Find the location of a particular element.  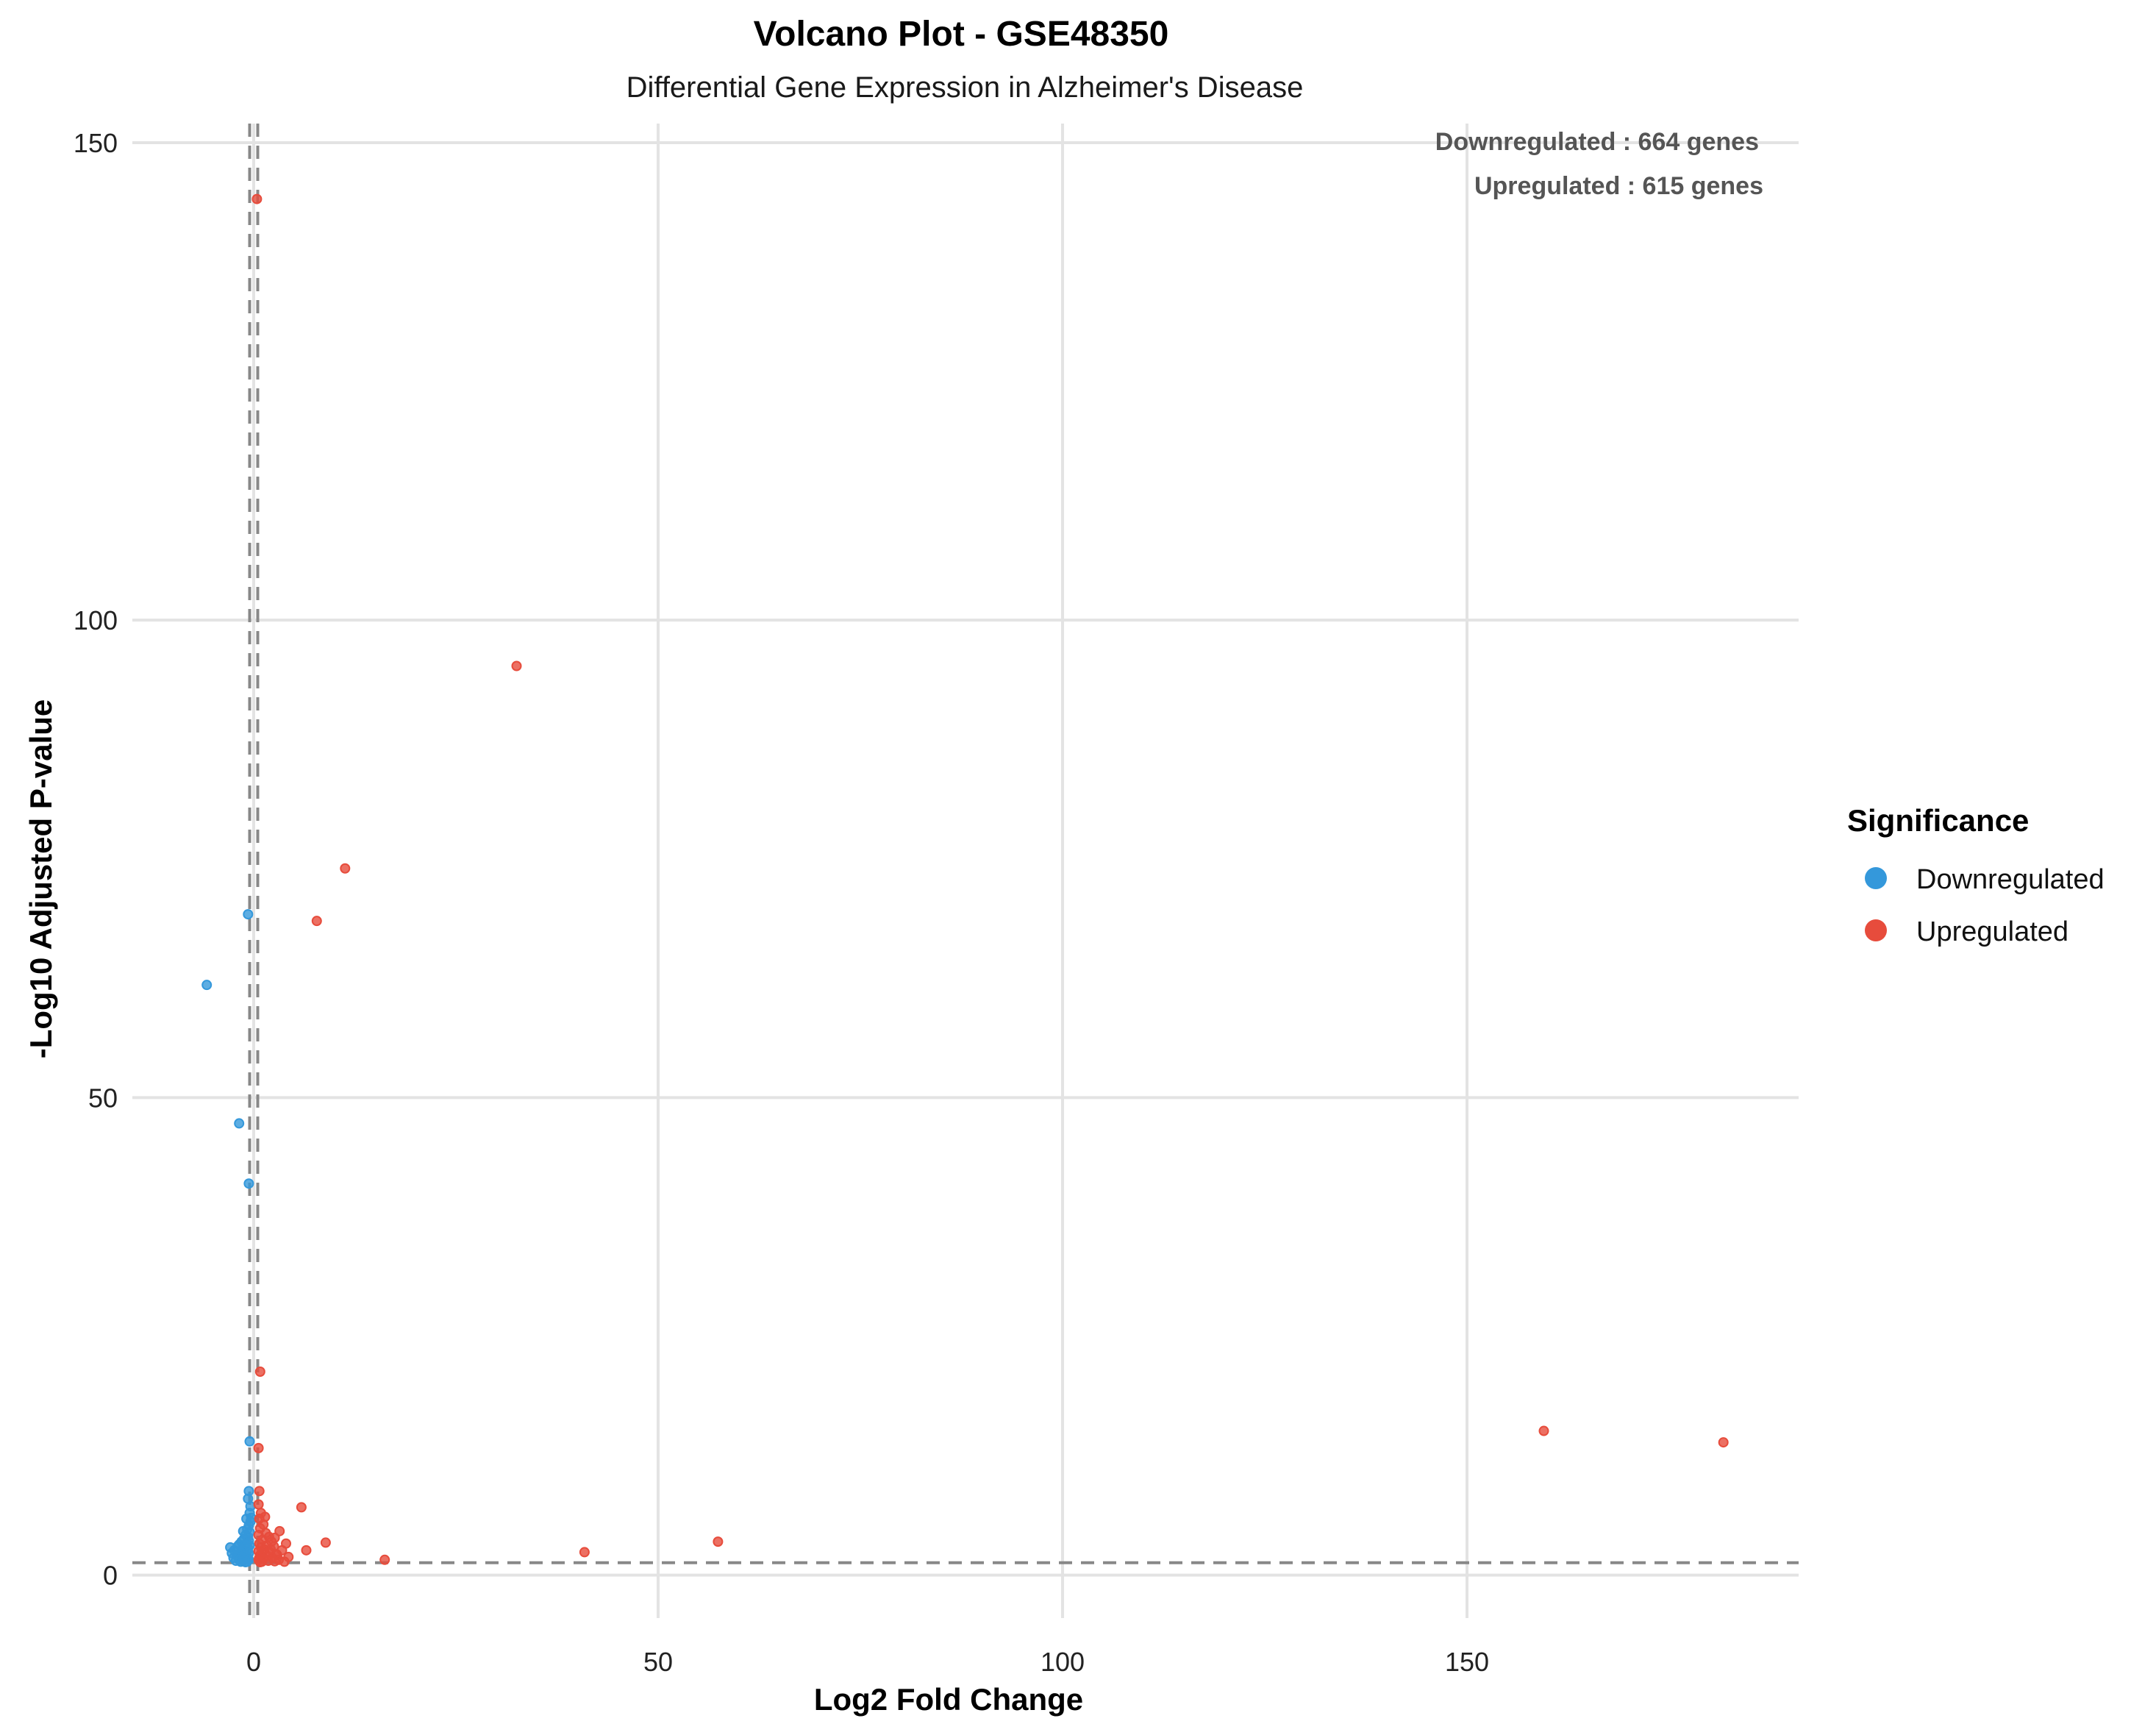

legend-swatch-downregulated is located at coordinates (1876, 878).